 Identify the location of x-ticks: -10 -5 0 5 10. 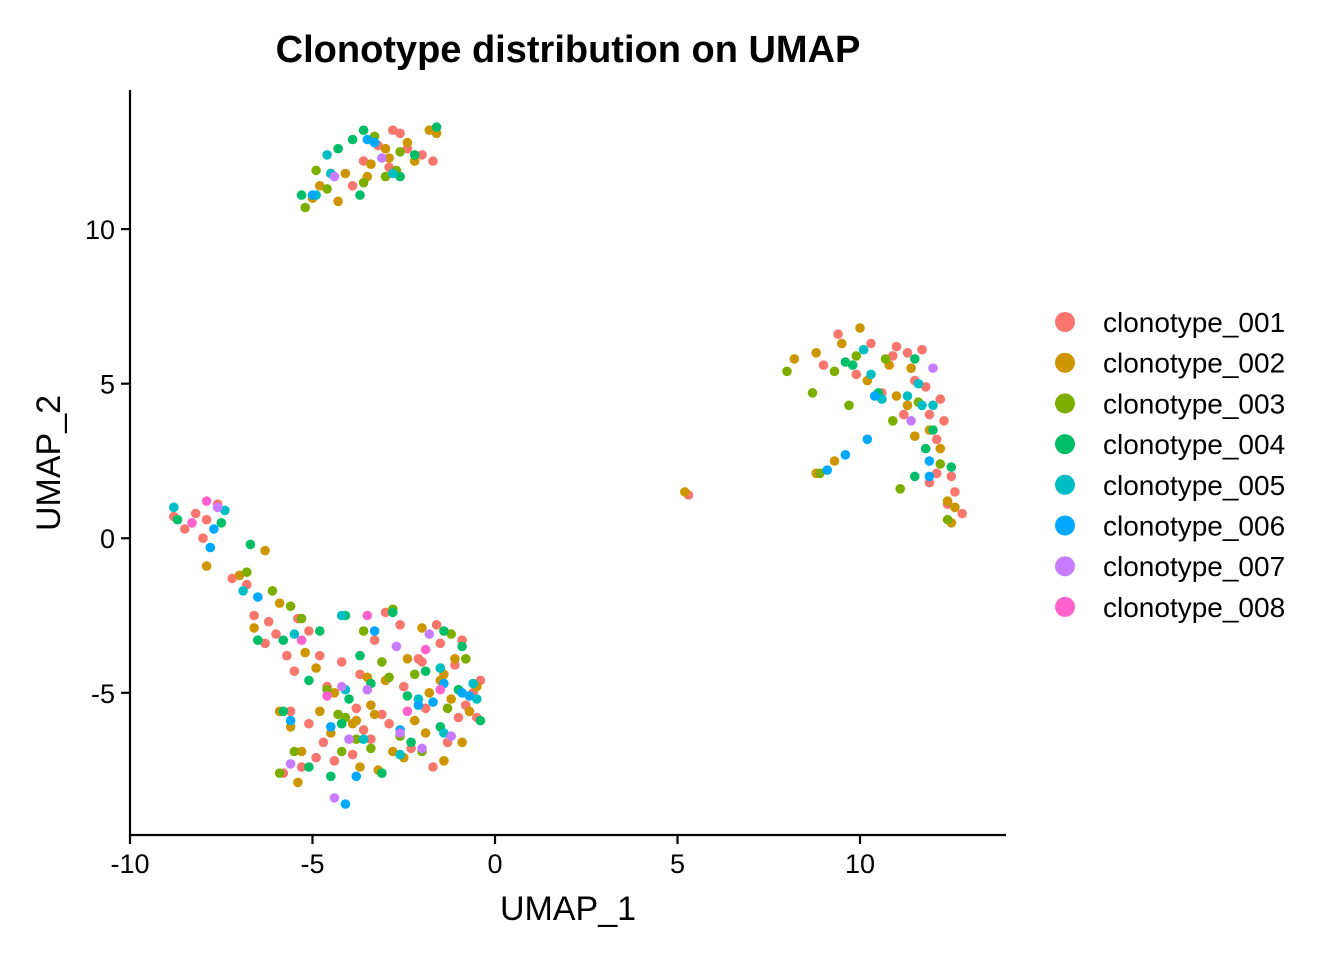
(492, 857).